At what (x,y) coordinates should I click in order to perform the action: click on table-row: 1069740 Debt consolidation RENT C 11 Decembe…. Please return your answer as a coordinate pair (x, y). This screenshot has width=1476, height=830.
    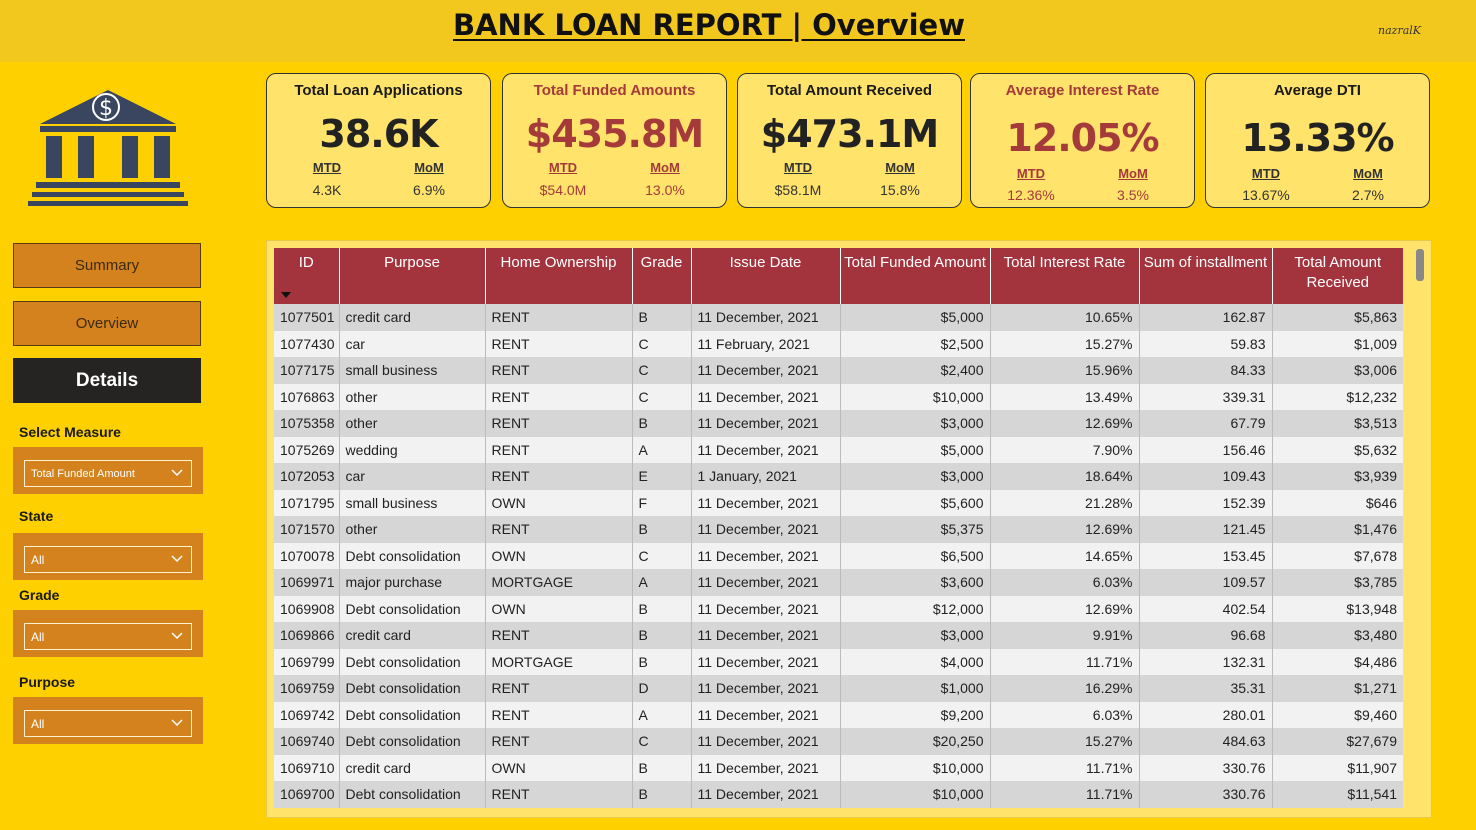
    Looking at the image, I should click on (838, 741).